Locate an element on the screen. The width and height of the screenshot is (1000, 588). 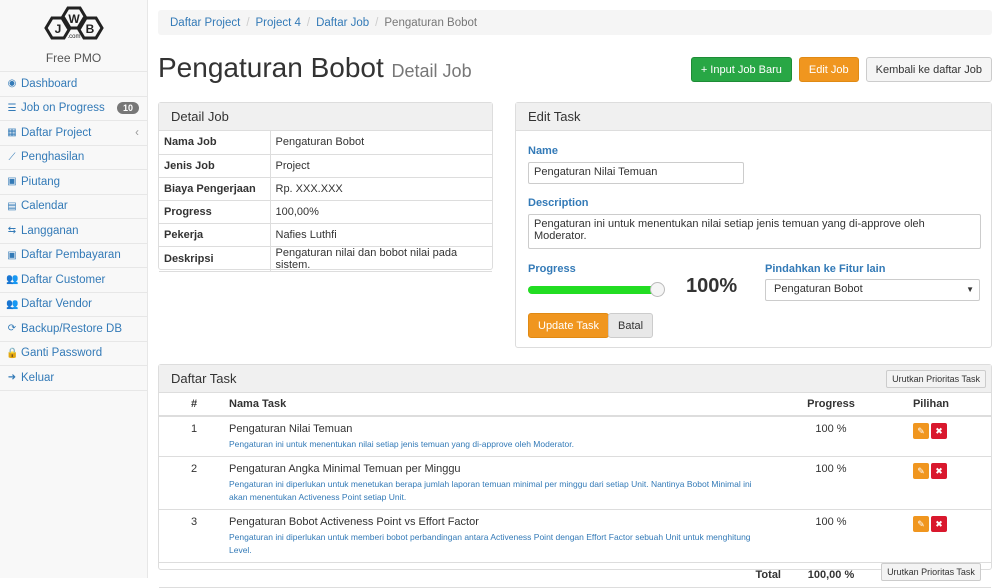
col-progress: Progress is located at coordinates (831, 405).